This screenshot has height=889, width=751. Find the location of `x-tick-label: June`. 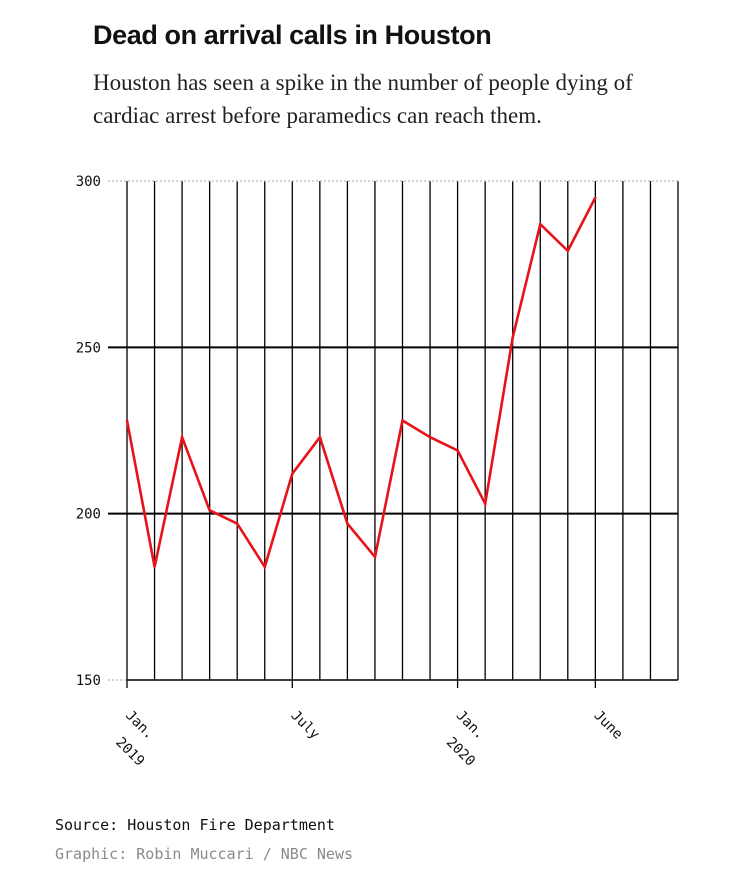

x-tick-label: June is located at coordinates (608, 725).